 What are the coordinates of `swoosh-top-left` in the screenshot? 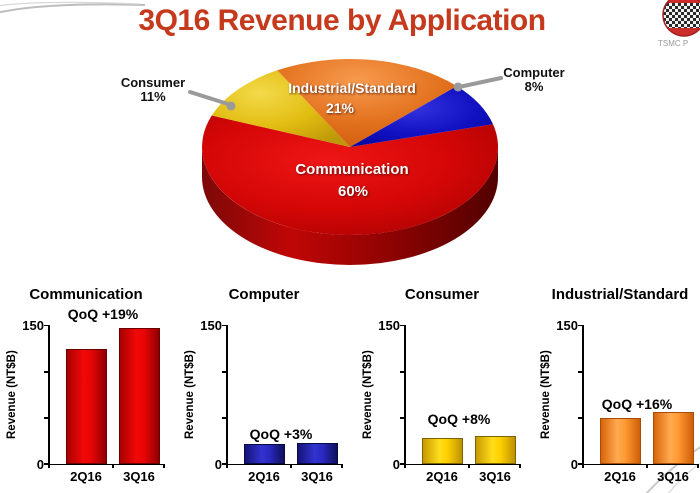 It's located at (73, 7).